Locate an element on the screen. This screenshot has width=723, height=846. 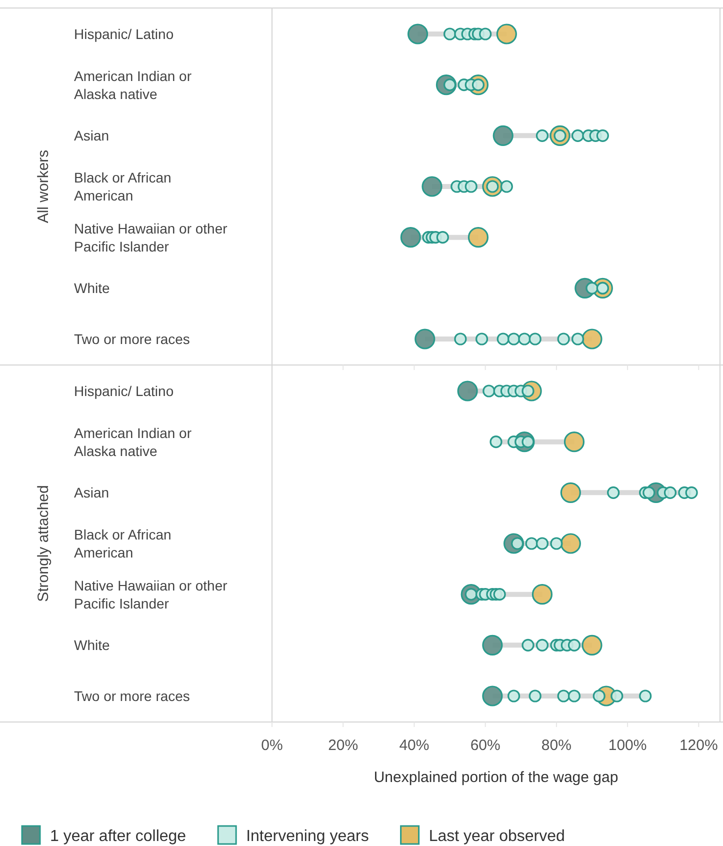
x-tick-label: 0% is located at coordinates (272, 745).